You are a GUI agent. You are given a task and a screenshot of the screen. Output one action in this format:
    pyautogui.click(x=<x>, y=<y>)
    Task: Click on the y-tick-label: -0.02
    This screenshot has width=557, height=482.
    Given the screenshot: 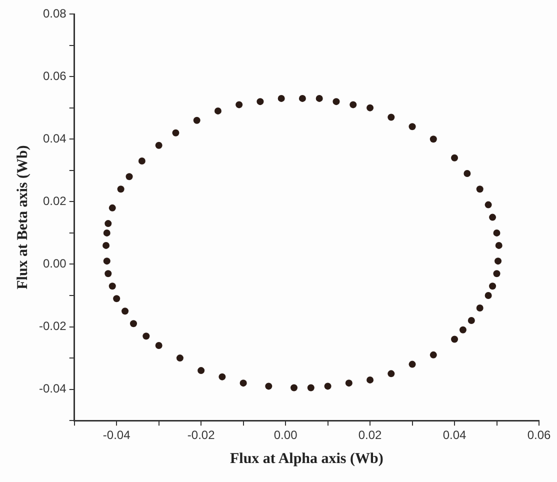 What is the action you would take?
    pyautogui.click(x=52, y=326)
    